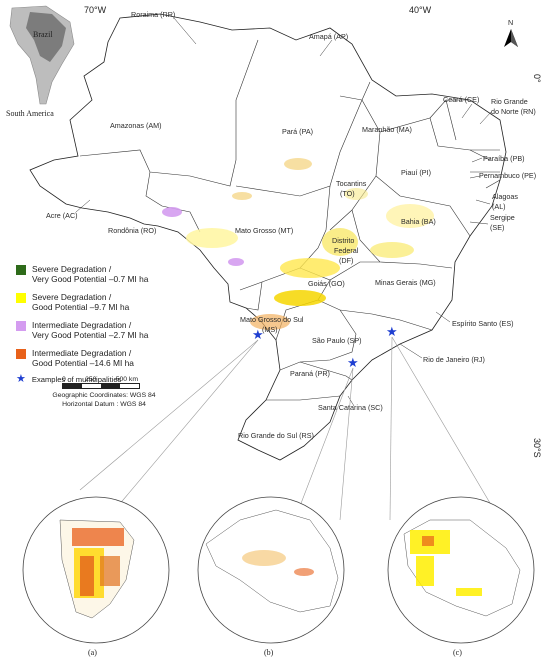 The image size is (550, 668). I want to click on state-label-df-2: Federal, so click(346, 250).